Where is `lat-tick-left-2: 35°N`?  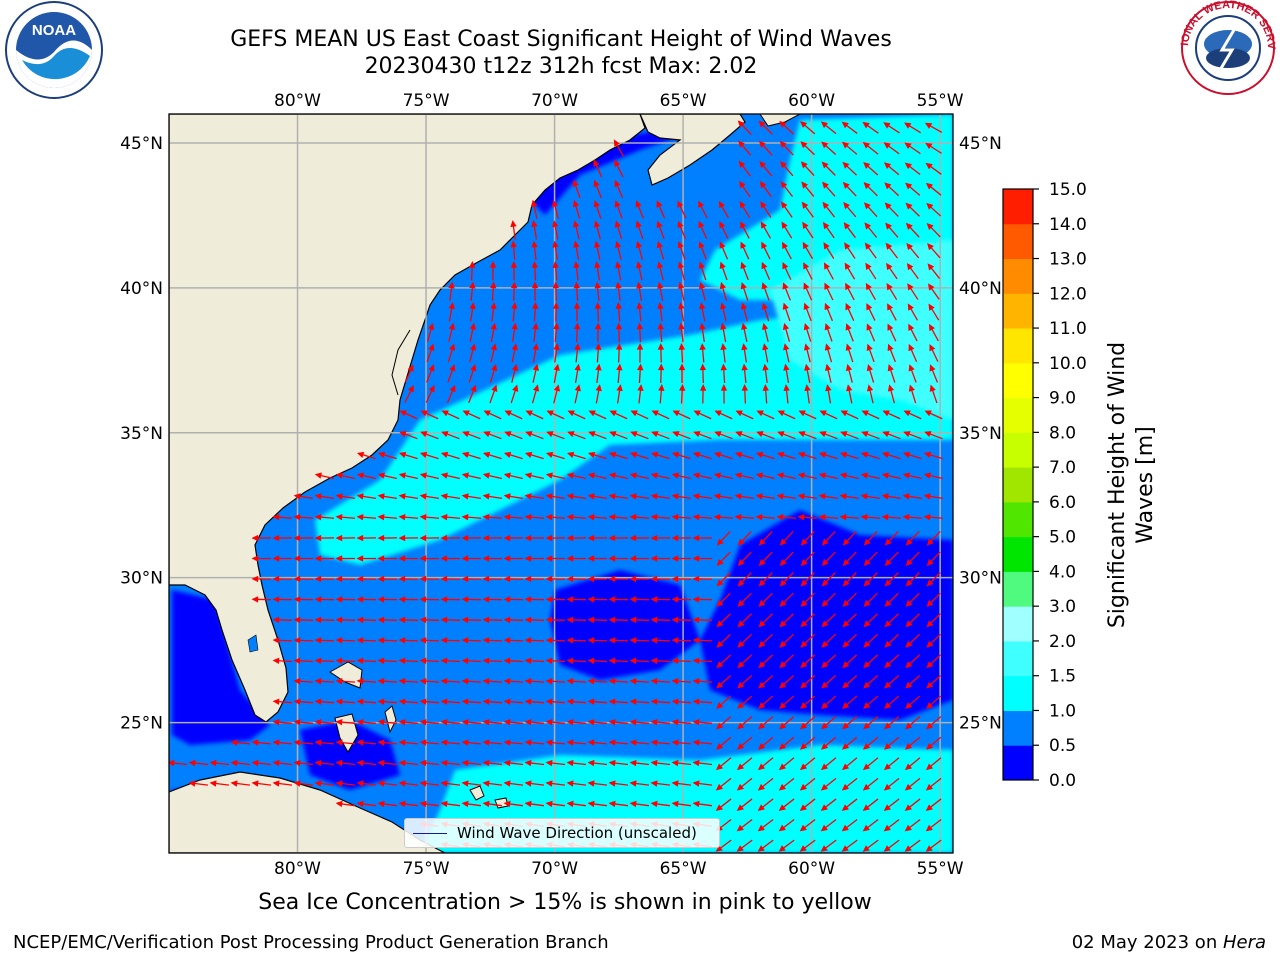 lat-tick-left-2: 35°N is located at coordinates (141, 434).